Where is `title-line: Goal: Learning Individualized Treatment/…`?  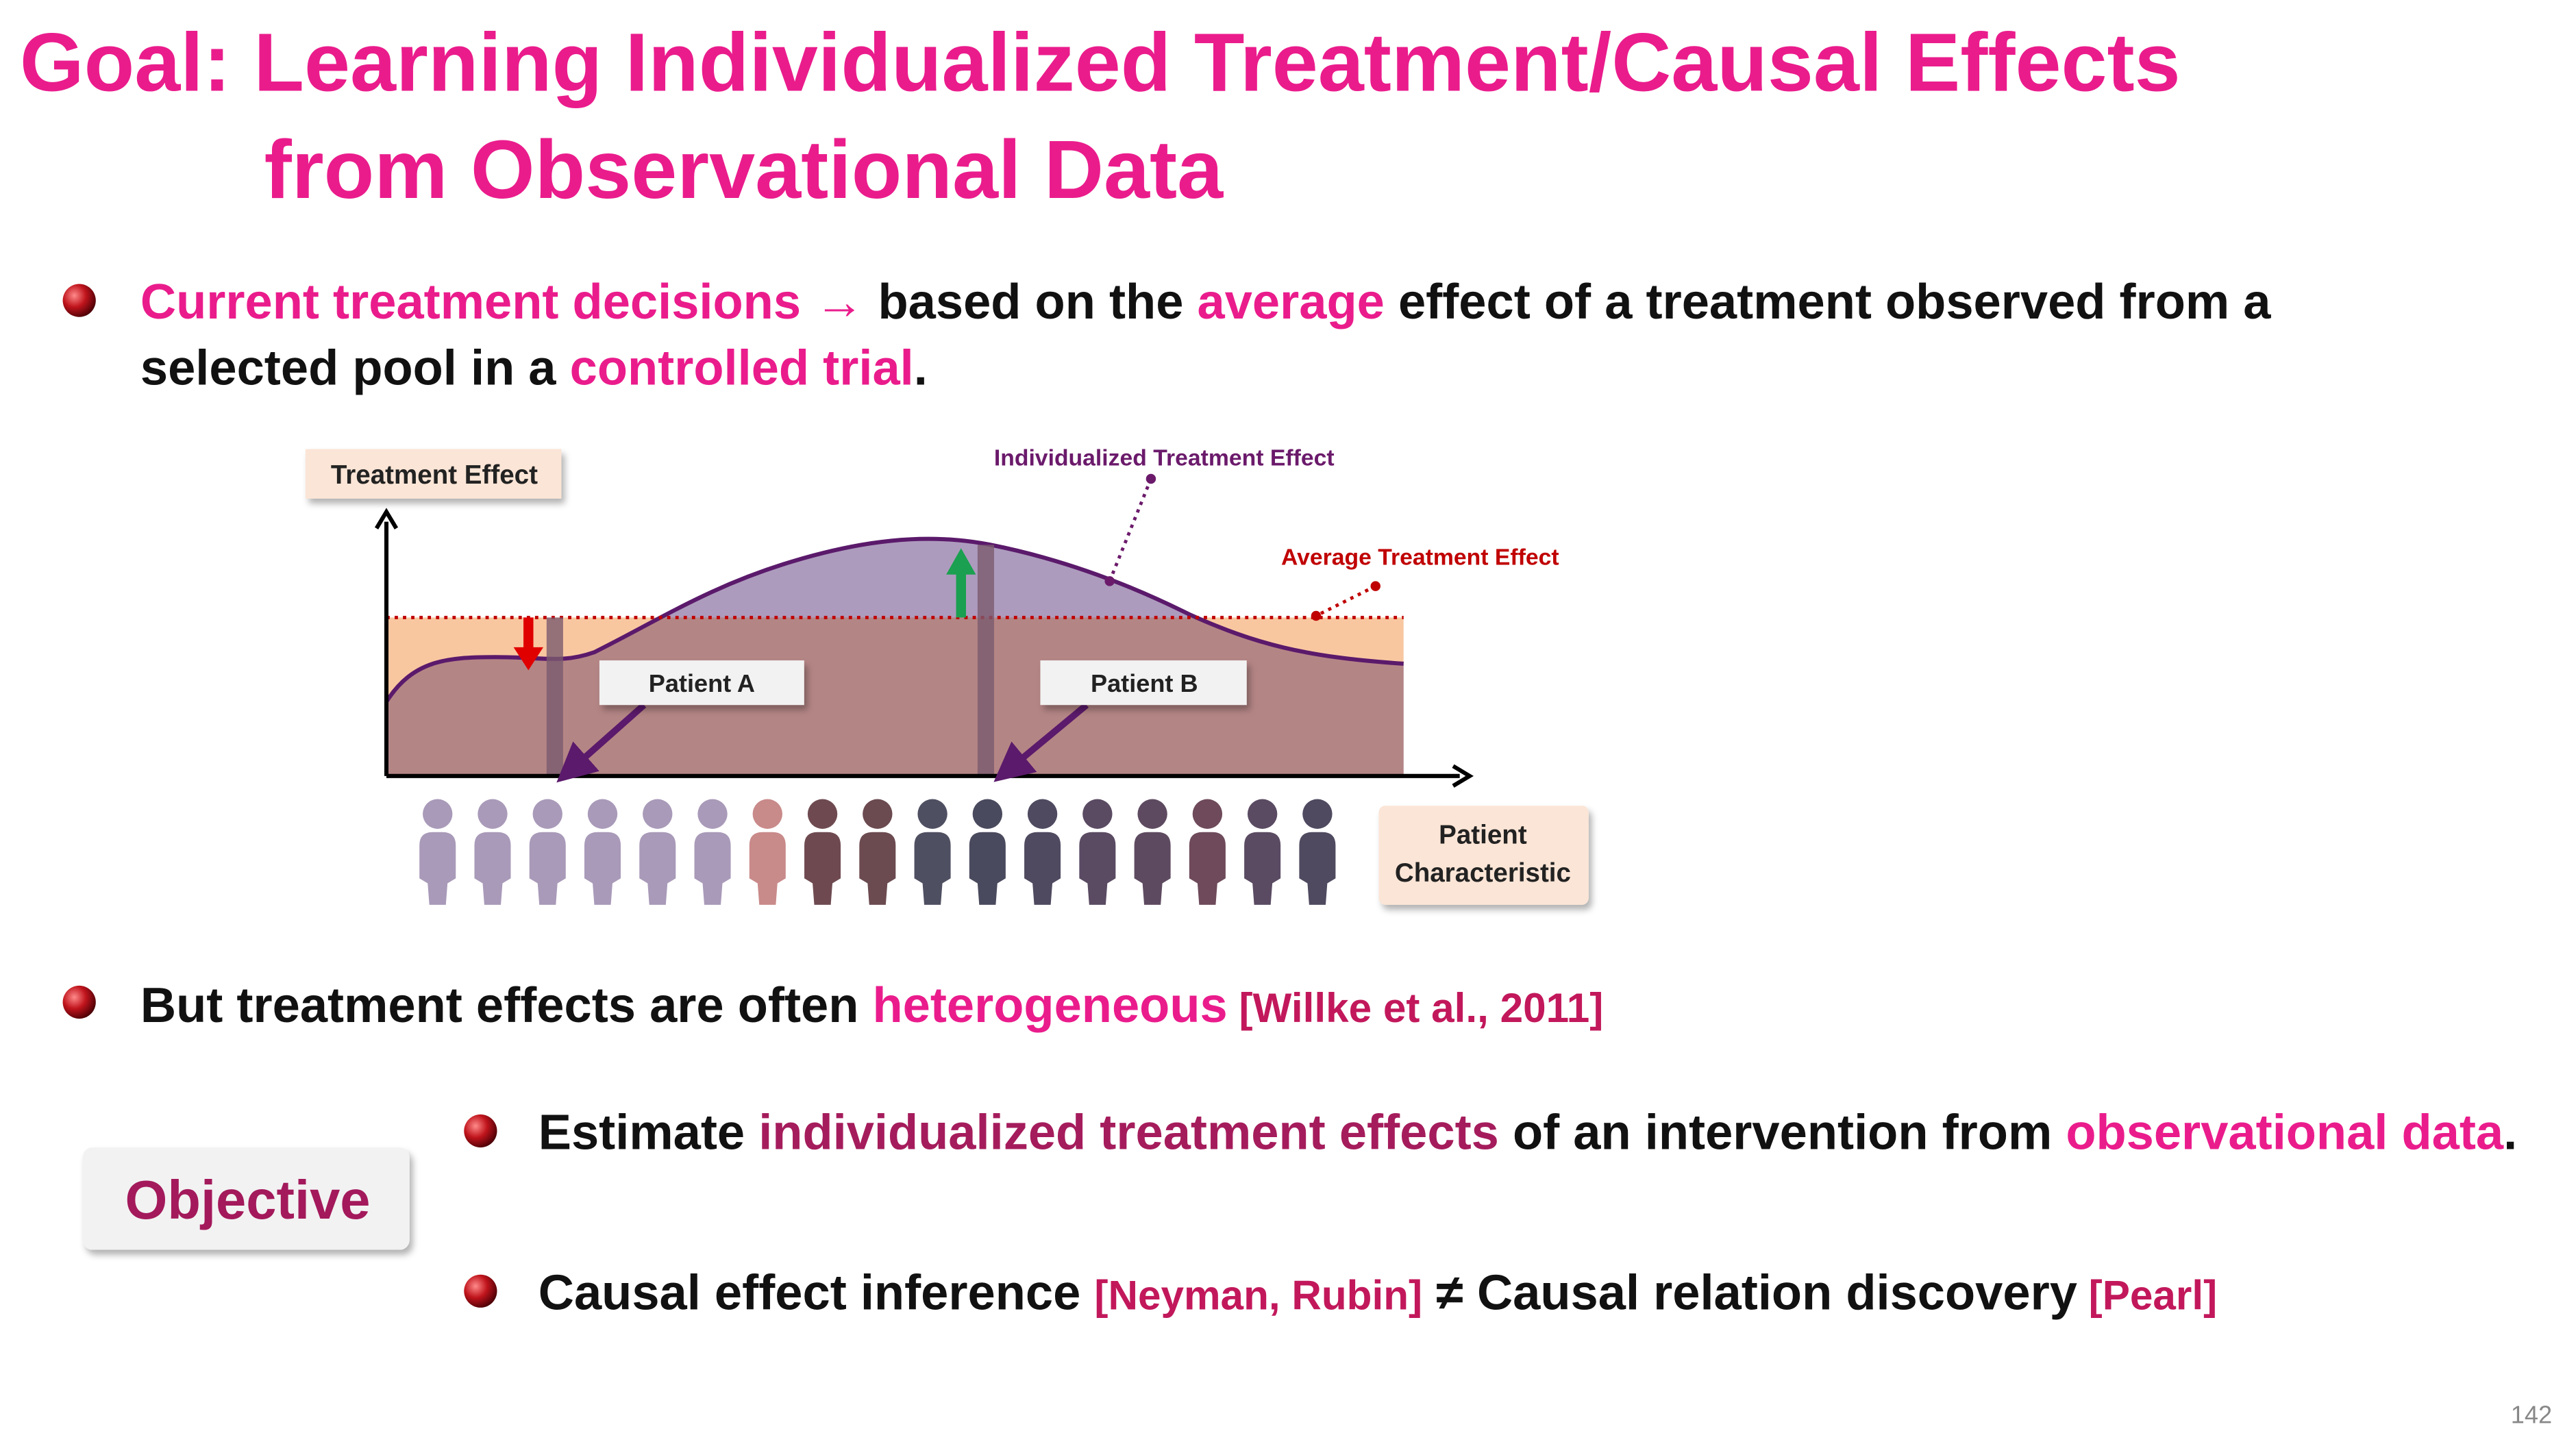 title-line: Goal: Learning Individualized Treatment/… is located at coordinates (1100, 63).